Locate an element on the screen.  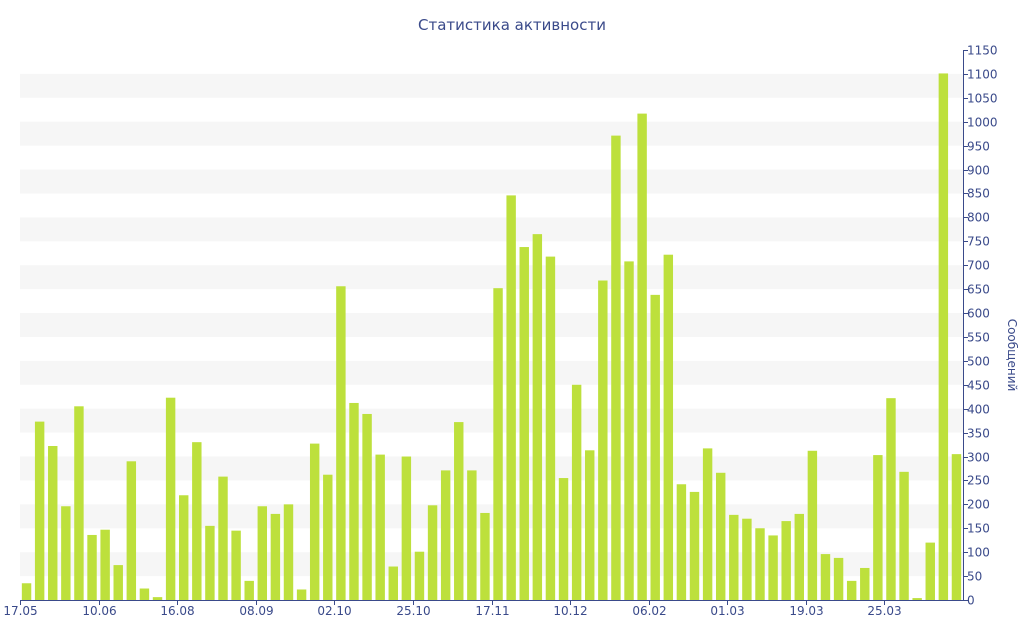
y-tick-label: 500 is located at coordinates (978, 362).